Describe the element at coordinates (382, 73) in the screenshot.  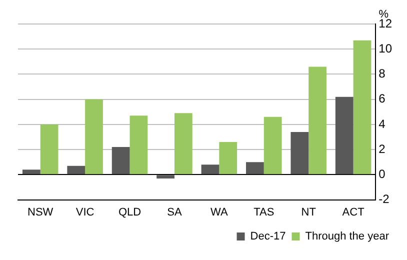
I see `y-tick-label: 8` at that location.